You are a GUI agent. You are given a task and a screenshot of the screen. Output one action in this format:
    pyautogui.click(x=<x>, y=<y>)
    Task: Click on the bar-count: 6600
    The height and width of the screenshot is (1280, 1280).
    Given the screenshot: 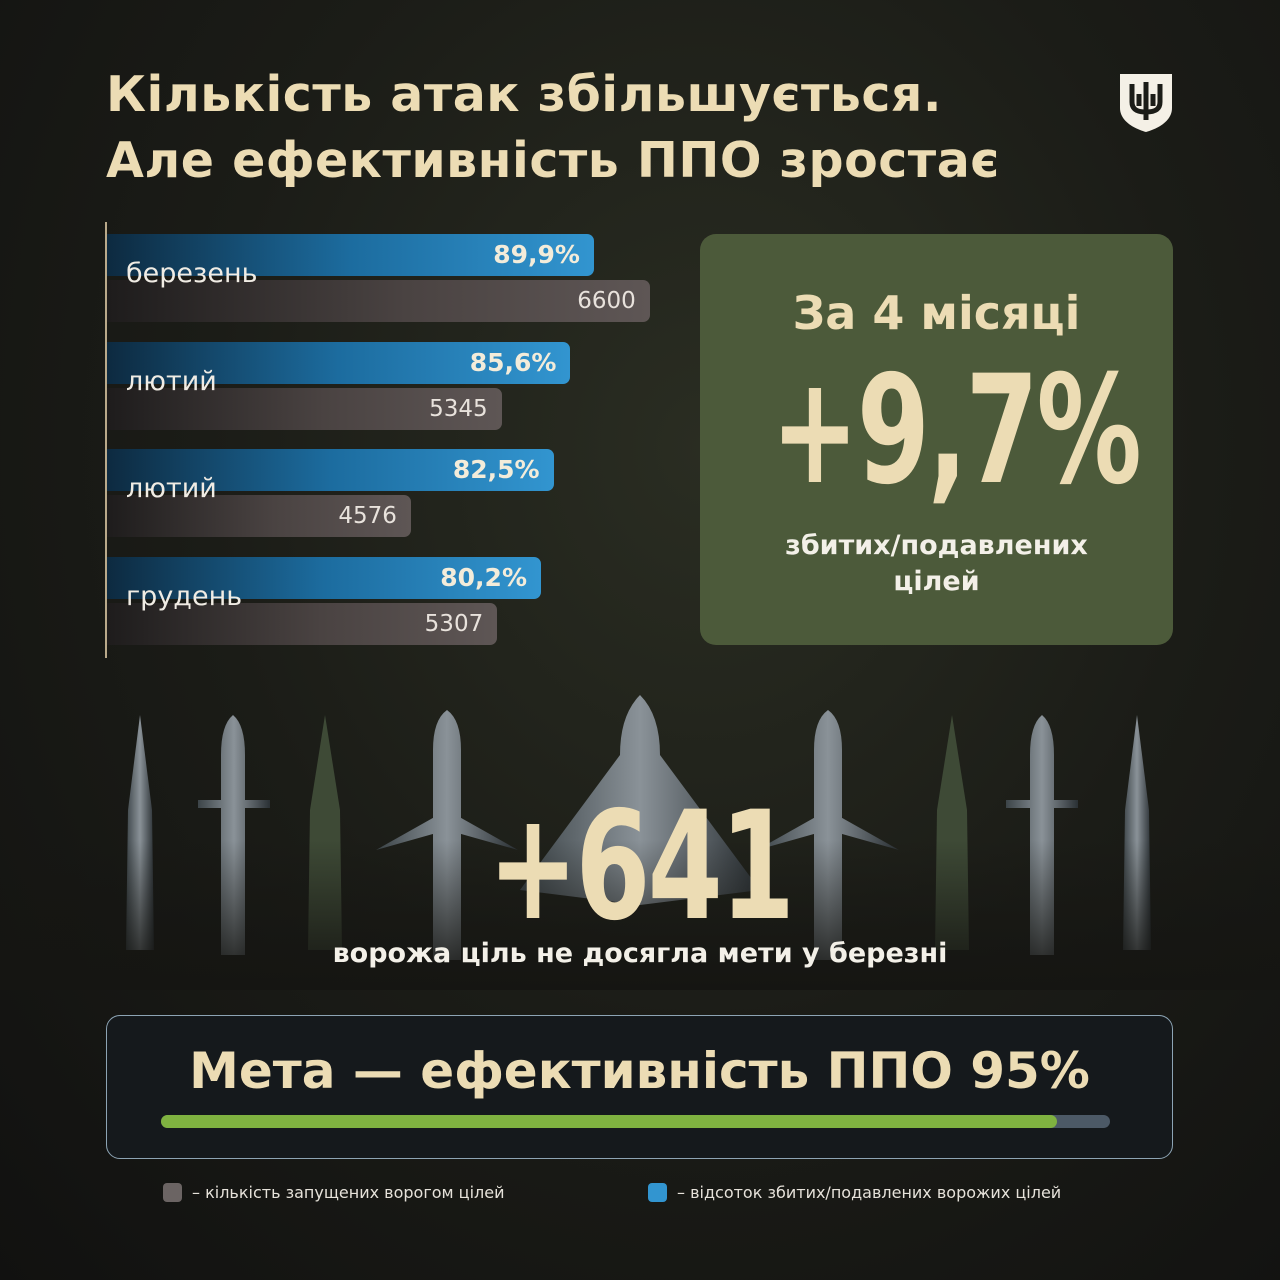 What is the action you would take?
    pyautogui.click(x=378, y=301)
    